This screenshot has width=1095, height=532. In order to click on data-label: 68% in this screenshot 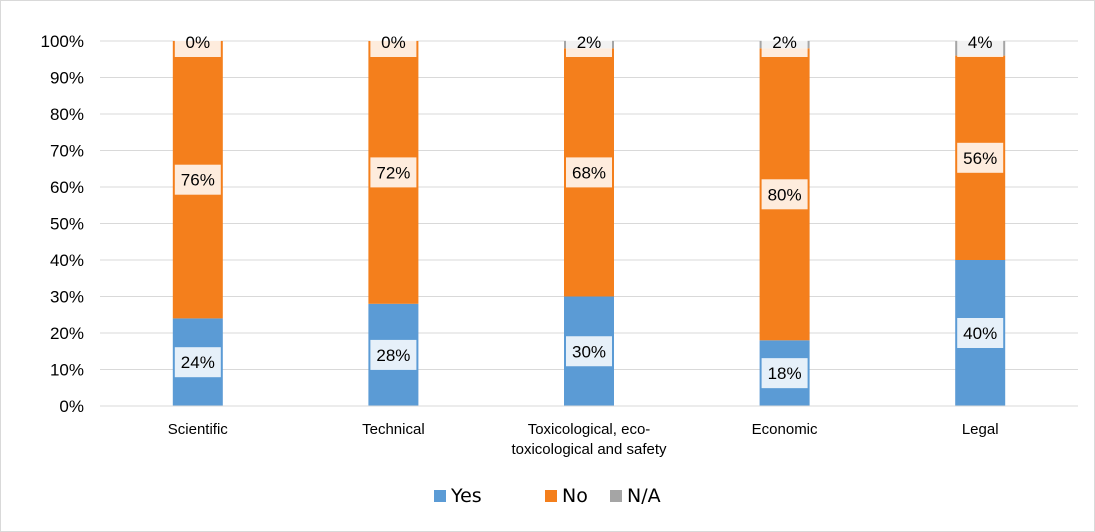, I will do `click(589, 172)`.